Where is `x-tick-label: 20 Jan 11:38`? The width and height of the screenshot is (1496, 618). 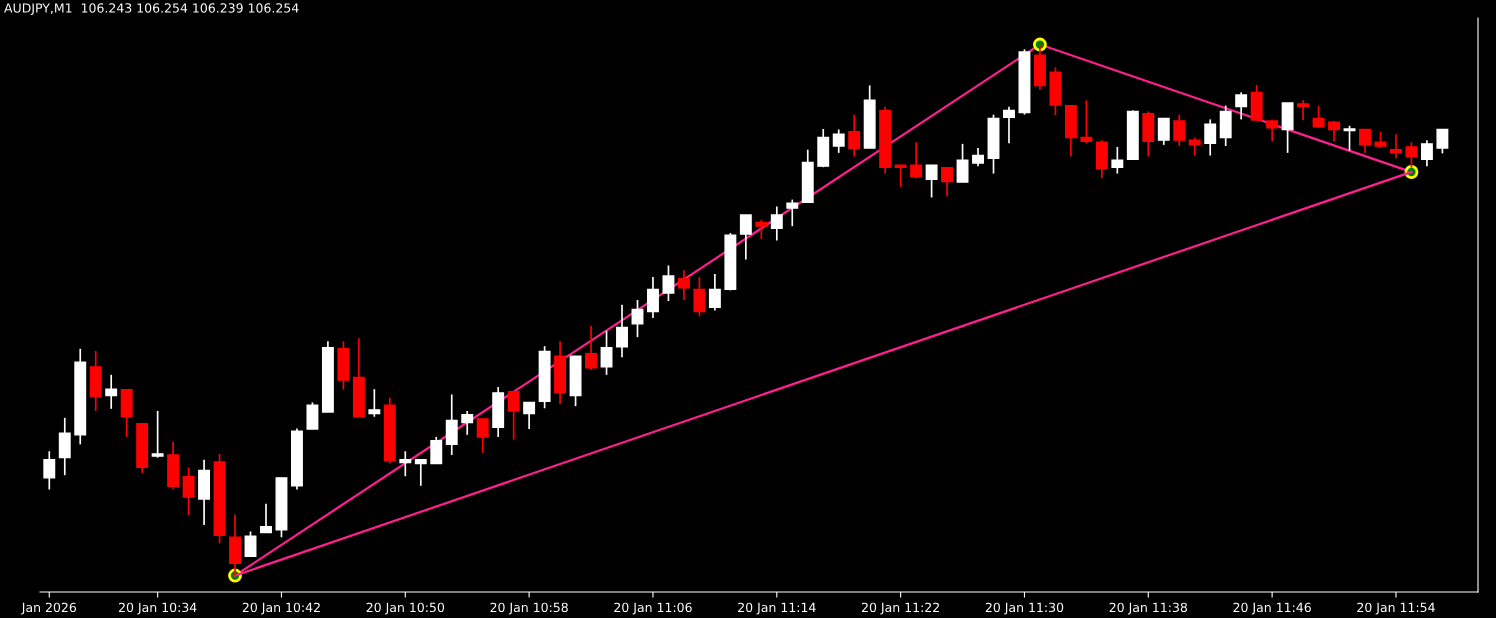
x-tick-label: 20 Jan 11:38 is located at coordinates (1148, 608).